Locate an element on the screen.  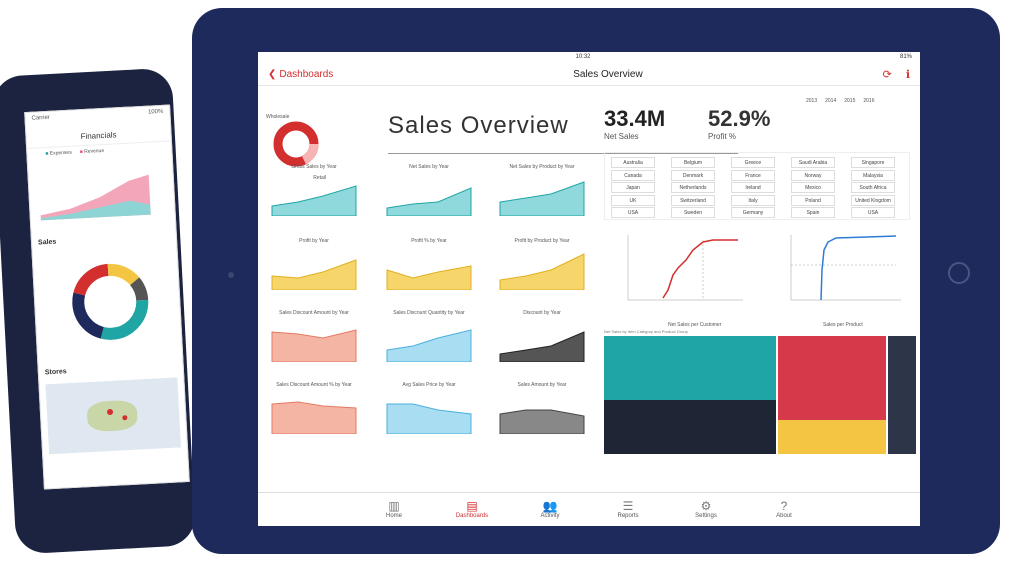
back-button: ❮ Dashboards is located at coordinates (300, 74).